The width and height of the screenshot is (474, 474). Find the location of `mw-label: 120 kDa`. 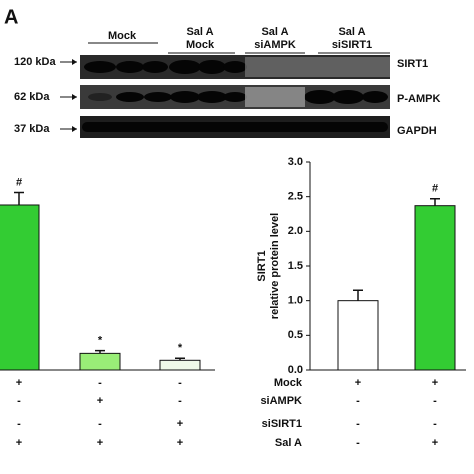

mw-label: 120 kDa is located at coordinates (35, 62).